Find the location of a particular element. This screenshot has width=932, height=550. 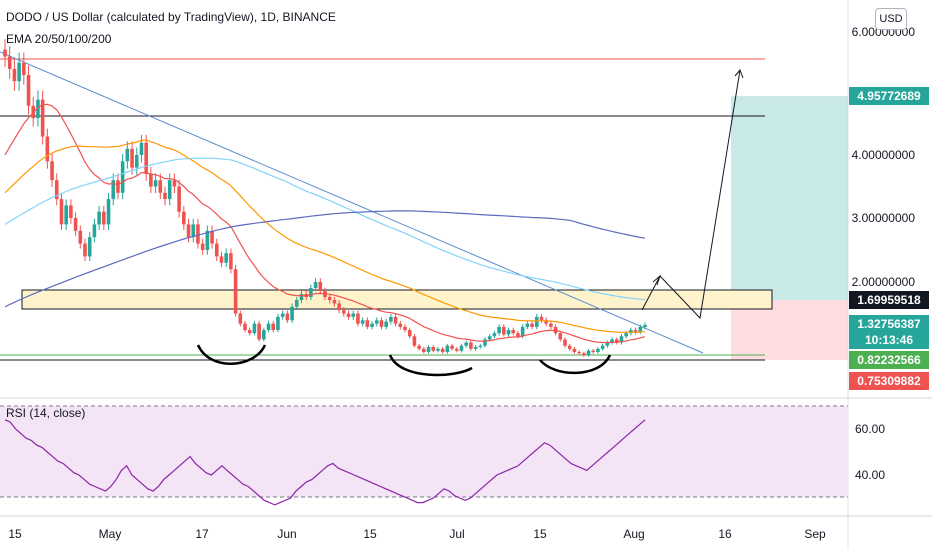

time-tick-label: Sep is located at coordinates (815, 534).